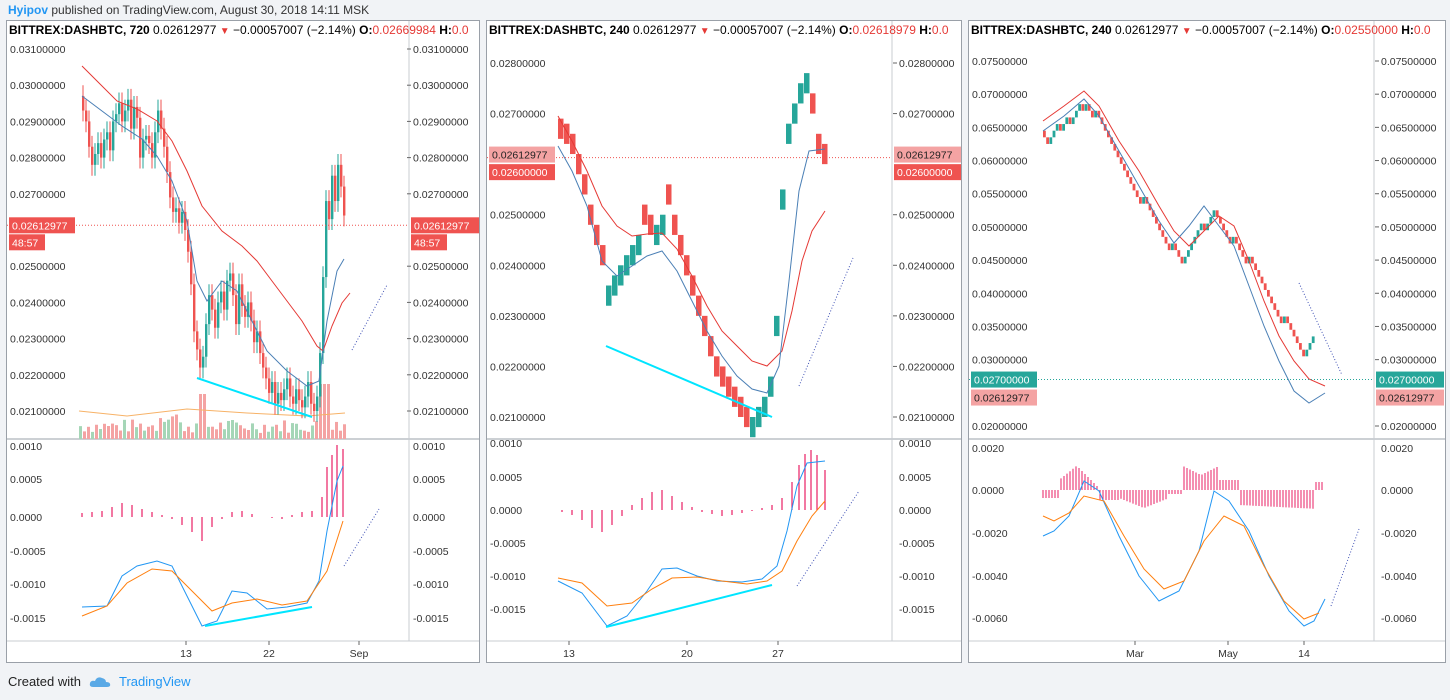 The height and width of the screenshot is (700, 1450). I want to click on created-with-text: Created with, so click(44, 681).